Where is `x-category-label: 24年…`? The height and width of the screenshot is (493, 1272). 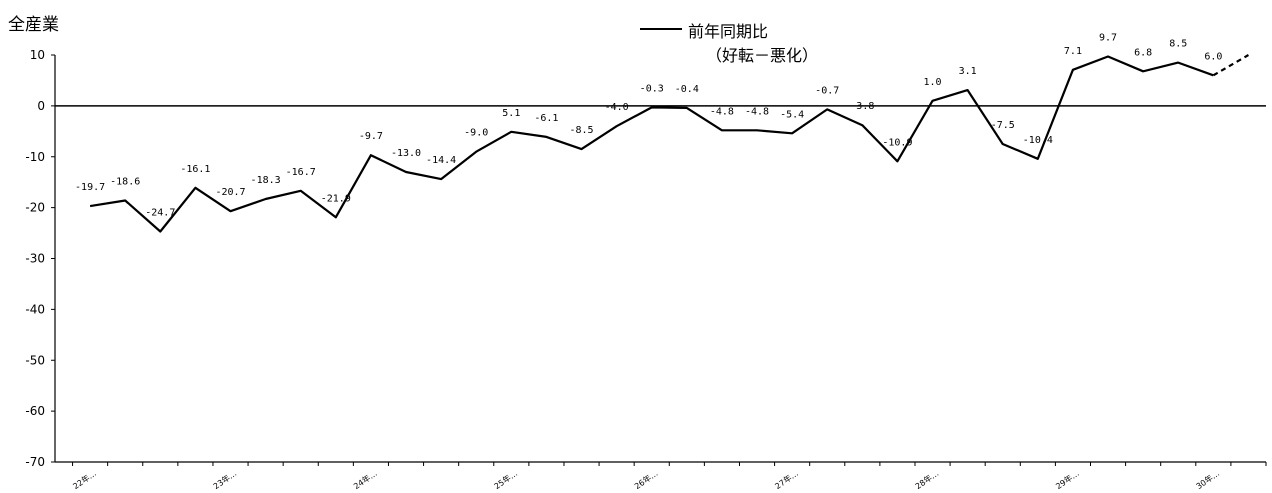
x-category-label: 24年… is located at coordinates (365, 479).